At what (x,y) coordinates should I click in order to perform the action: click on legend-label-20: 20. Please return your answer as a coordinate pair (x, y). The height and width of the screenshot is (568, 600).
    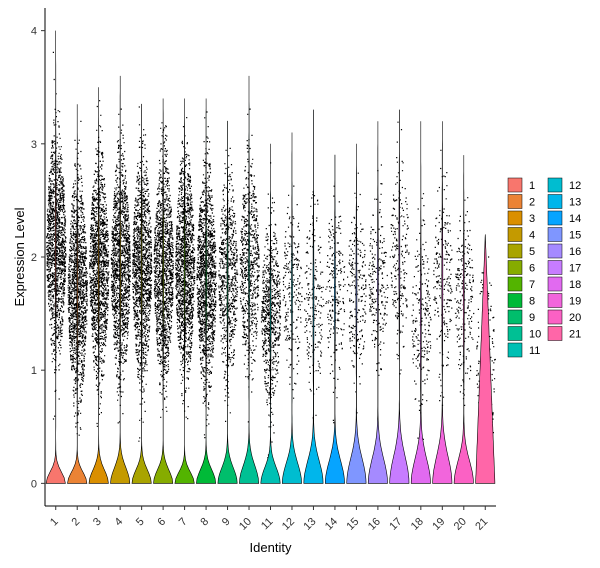
    Looking at the image, I should click on (575, 318).